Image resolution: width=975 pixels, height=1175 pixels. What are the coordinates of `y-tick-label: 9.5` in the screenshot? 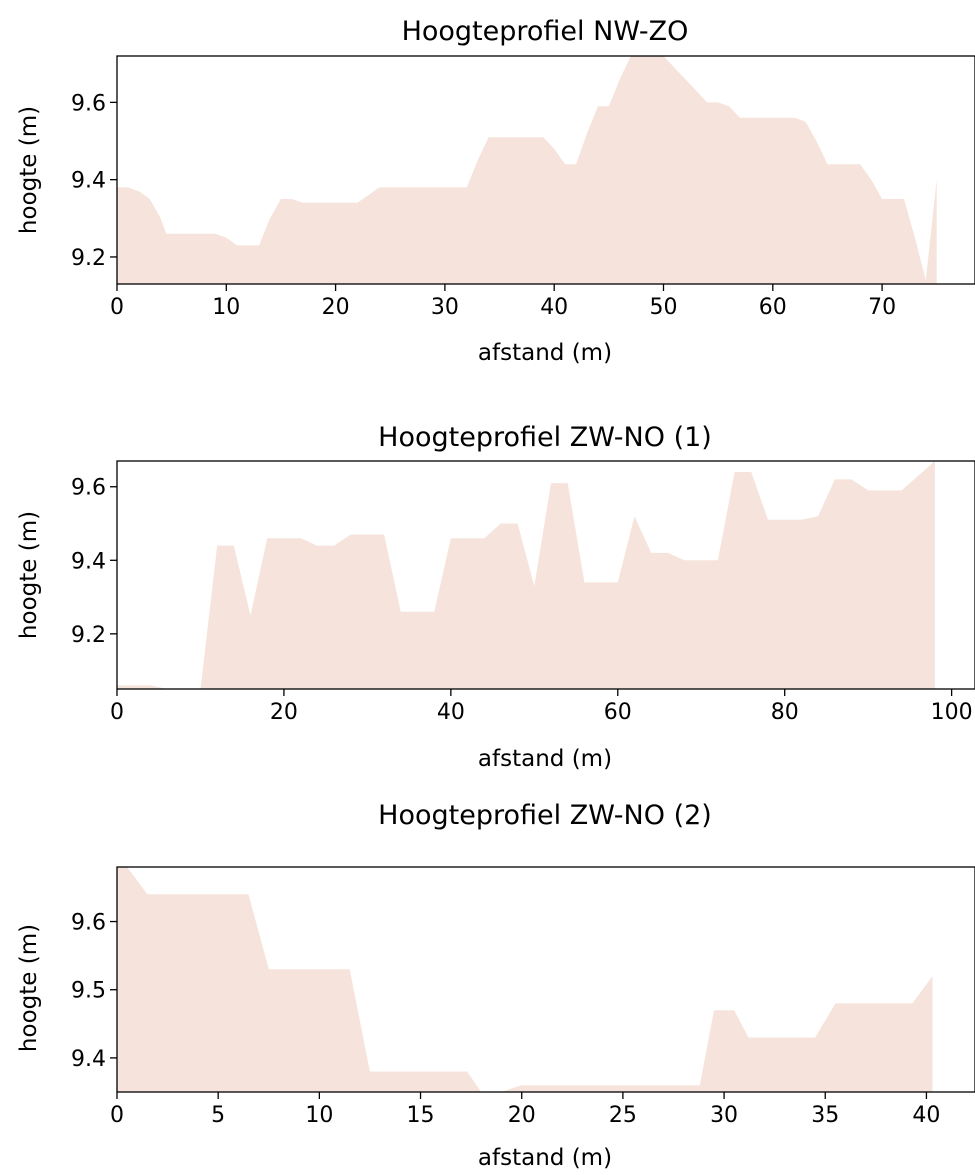 It's located at (88, 991).